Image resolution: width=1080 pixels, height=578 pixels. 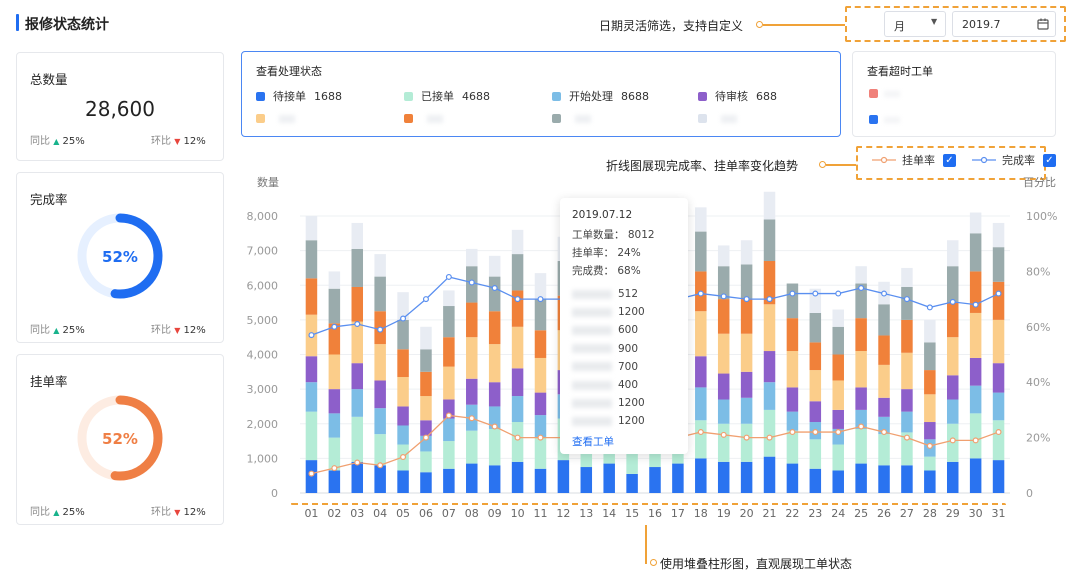 What do you see at coordinates (954, 94) in the screenshot?
I see `overtime-panel: 查看超时工单` at bounding box center [954, 94].